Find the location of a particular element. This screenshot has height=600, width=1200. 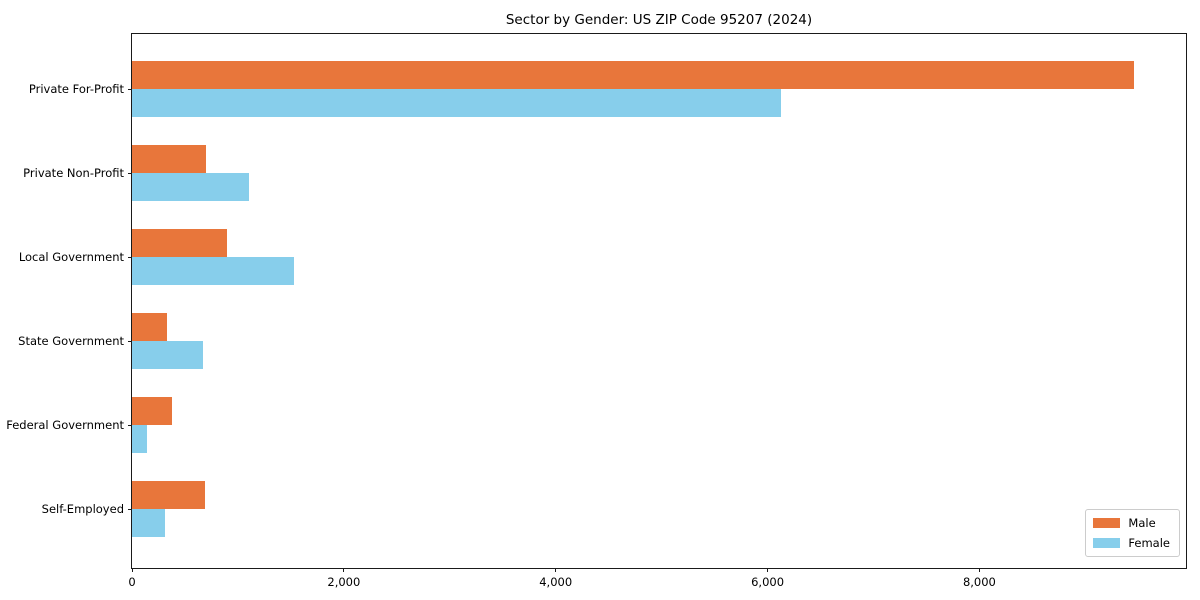

x-tick-label: 4,000 is located at coordinates (556, 582).